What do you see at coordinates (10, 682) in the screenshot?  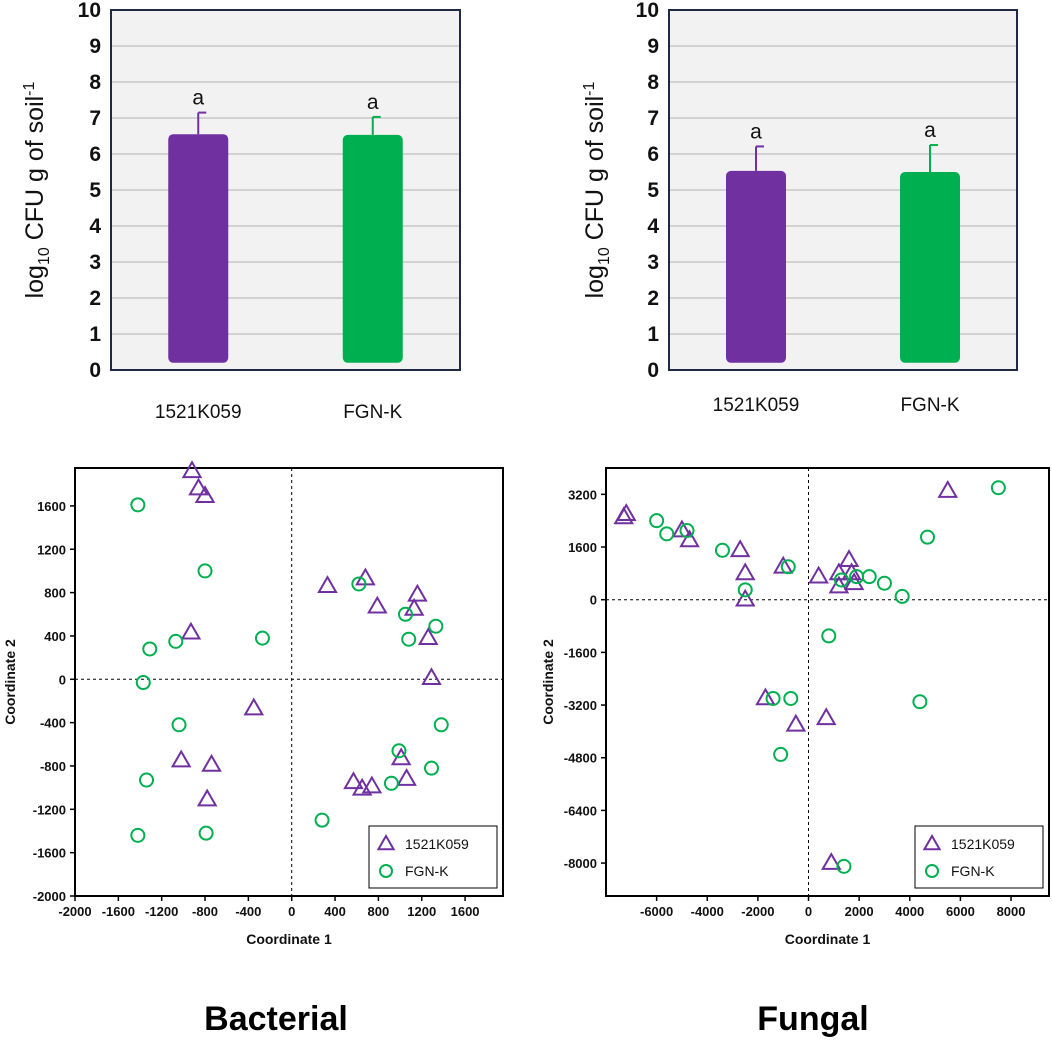 I see `bacterial-pcoa-y-axis-title: Coordinate 2` at bounding box center [10, 682].